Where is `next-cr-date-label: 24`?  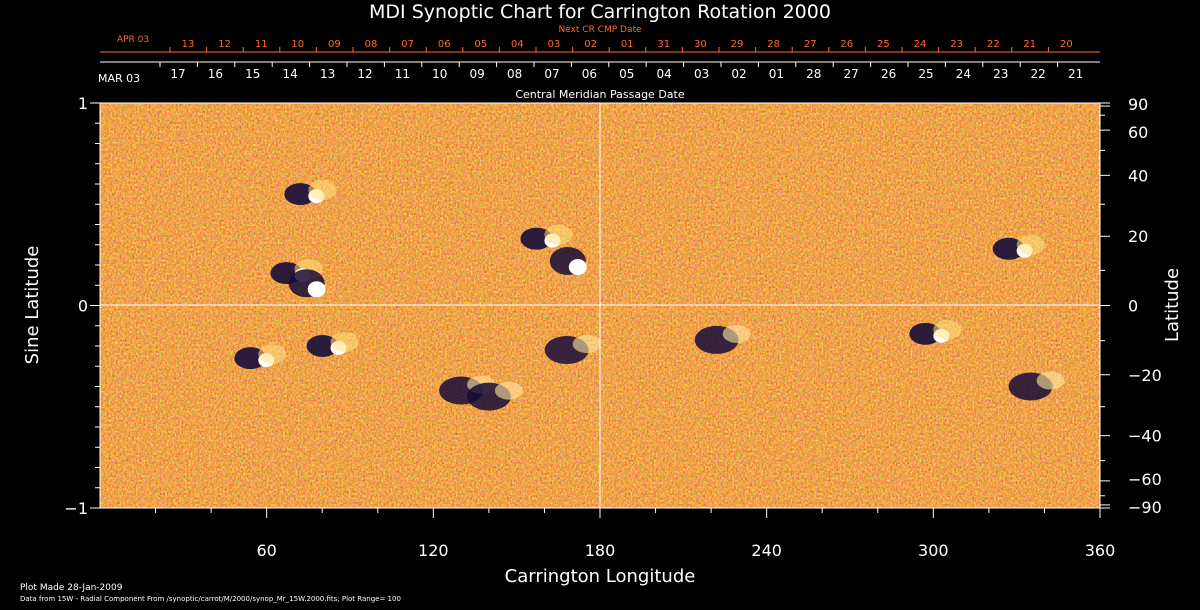 next-cr-date-label: 24 is located at coordinates (920, 44).